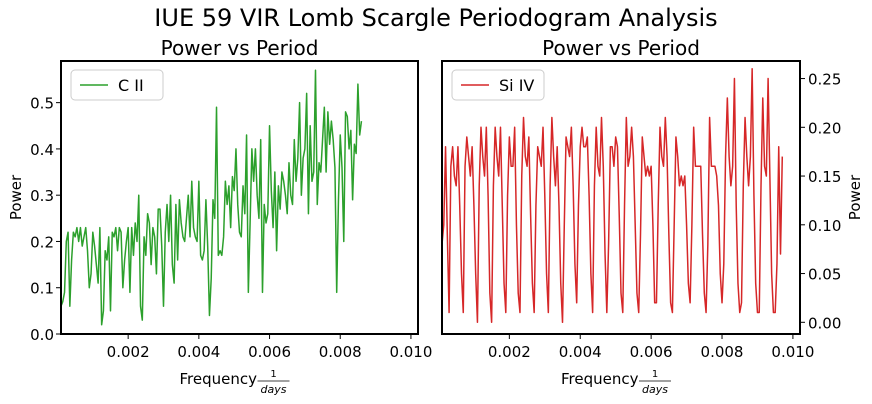 The image size is (872, 404). What do you see at coordinates (824, 275) in the screenshot?
I see `y-tick-label: 0.05` at bounding box center [824, 275].